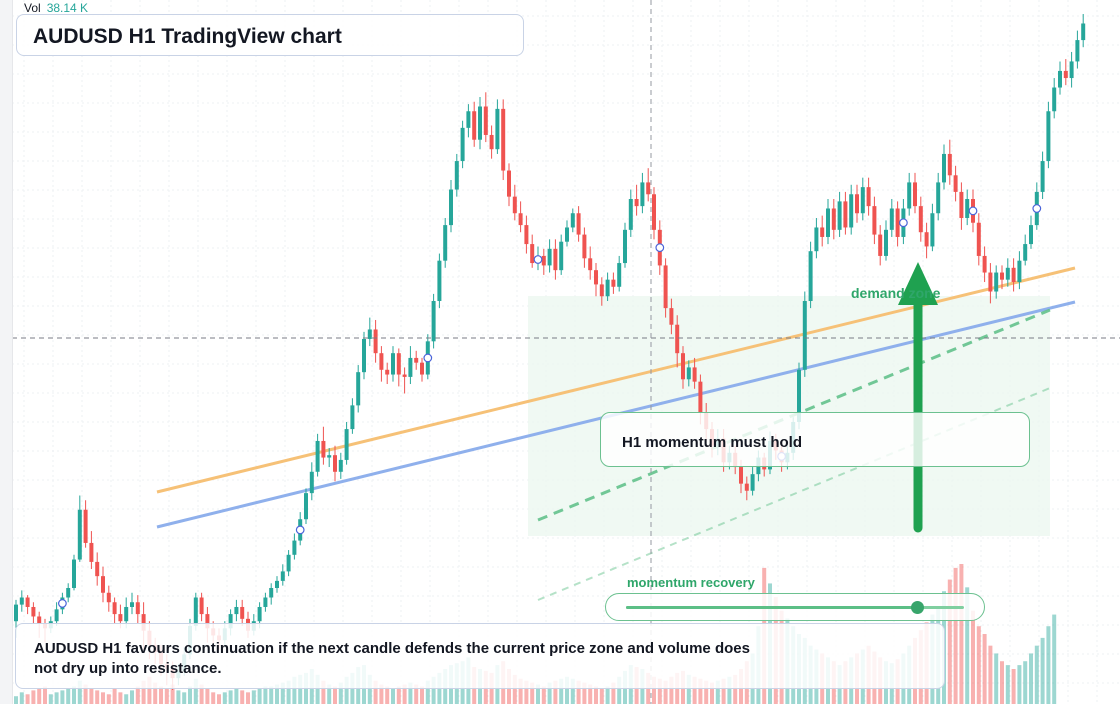  Describe the element at coordinates (691, 582) in the screenshot. I see `momentum-label: momentum recovery` at that location.